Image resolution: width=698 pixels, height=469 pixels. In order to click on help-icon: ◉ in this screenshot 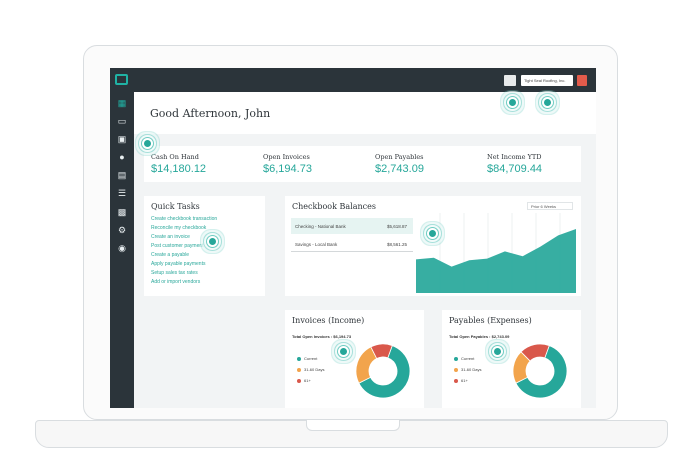, I will do `click(122, 248)`.